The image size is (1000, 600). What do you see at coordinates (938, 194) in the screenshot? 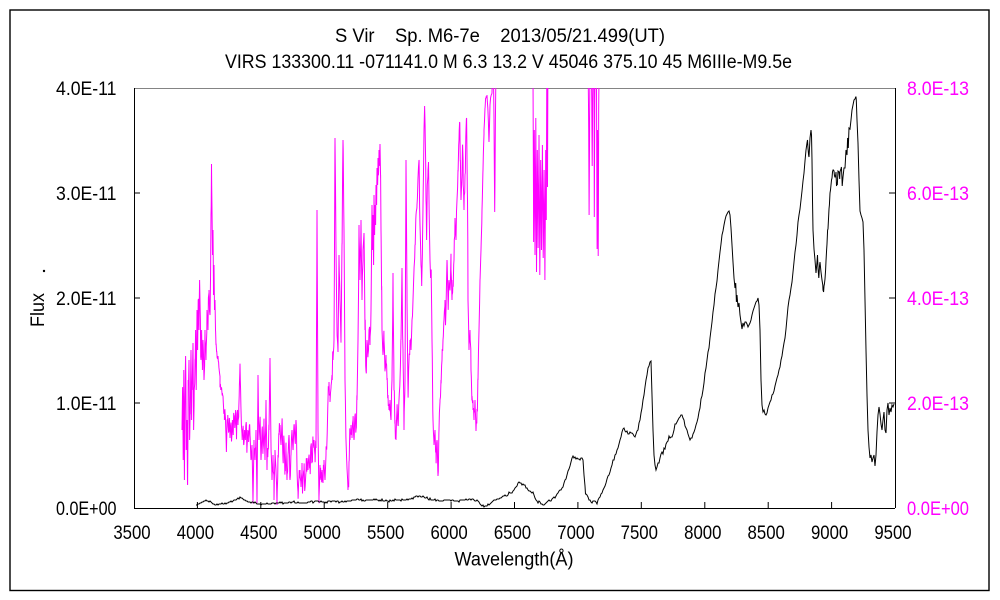
I see `svg-text: 6.0E-13` at bounding box center [938, 194].